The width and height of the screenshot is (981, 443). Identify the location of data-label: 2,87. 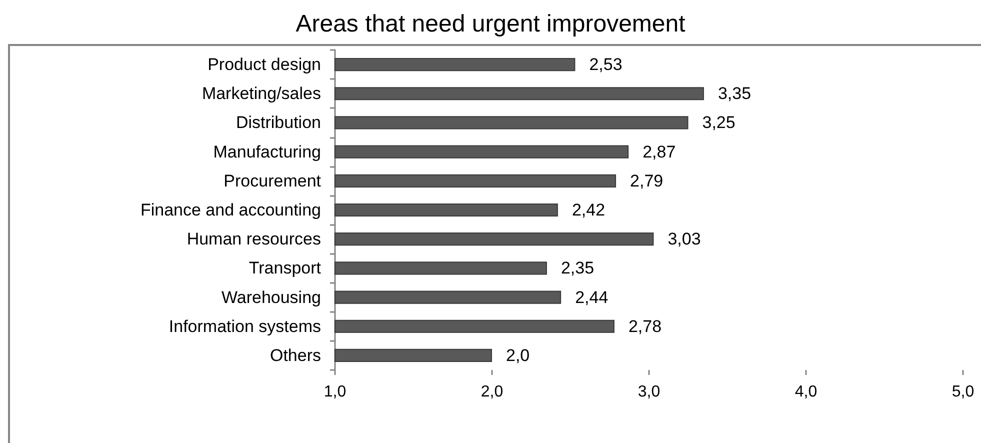
(659, 152).